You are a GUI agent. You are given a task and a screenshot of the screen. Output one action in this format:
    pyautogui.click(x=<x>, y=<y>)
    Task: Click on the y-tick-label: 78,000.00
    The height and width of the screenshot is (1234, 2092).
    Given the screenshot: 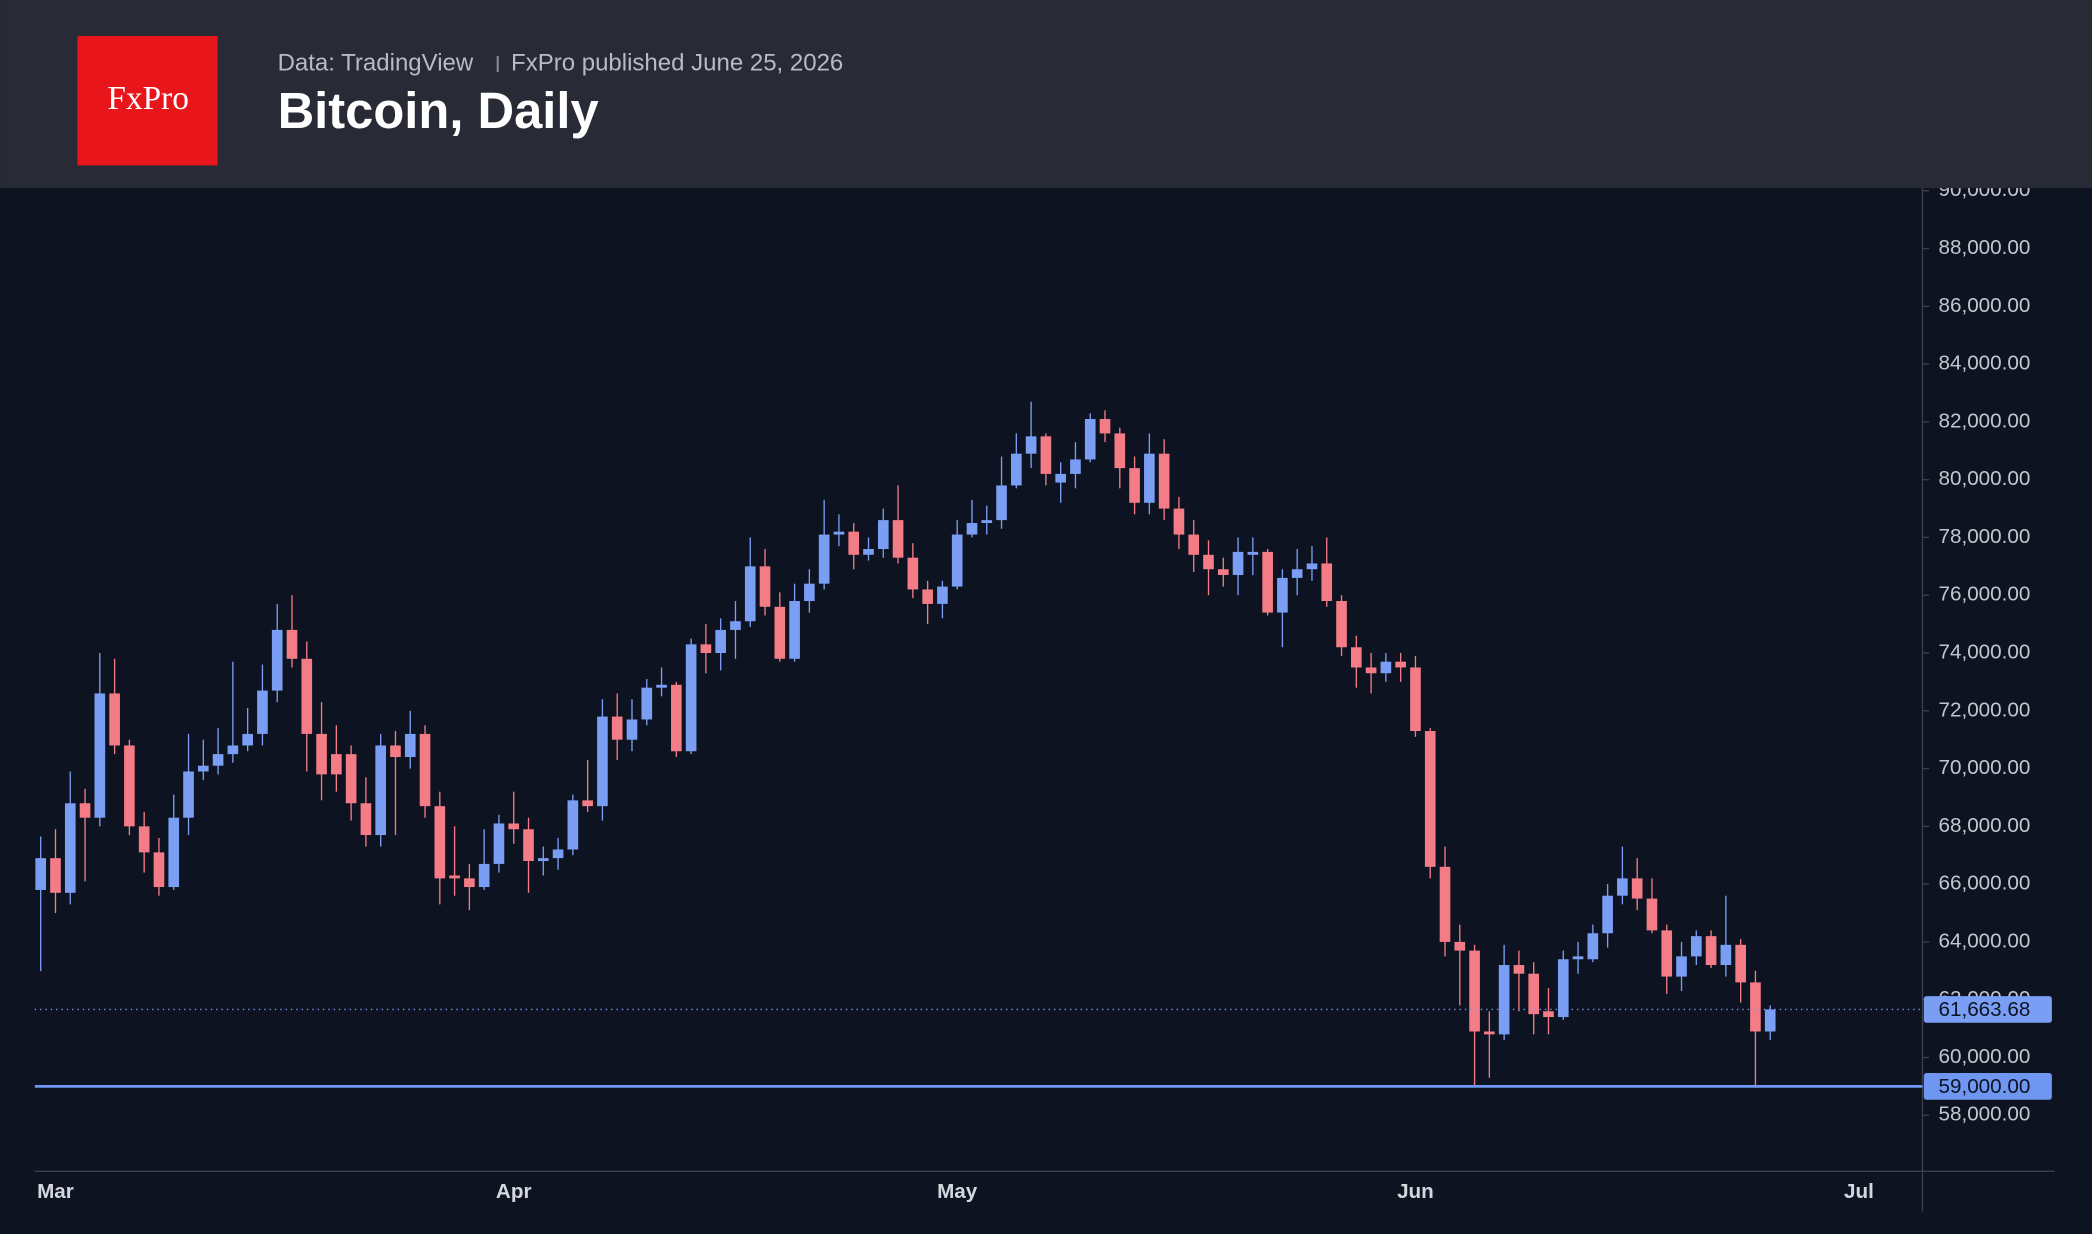 What is the action you would take?
    pyautogui.click(x=1984, y=536)
    